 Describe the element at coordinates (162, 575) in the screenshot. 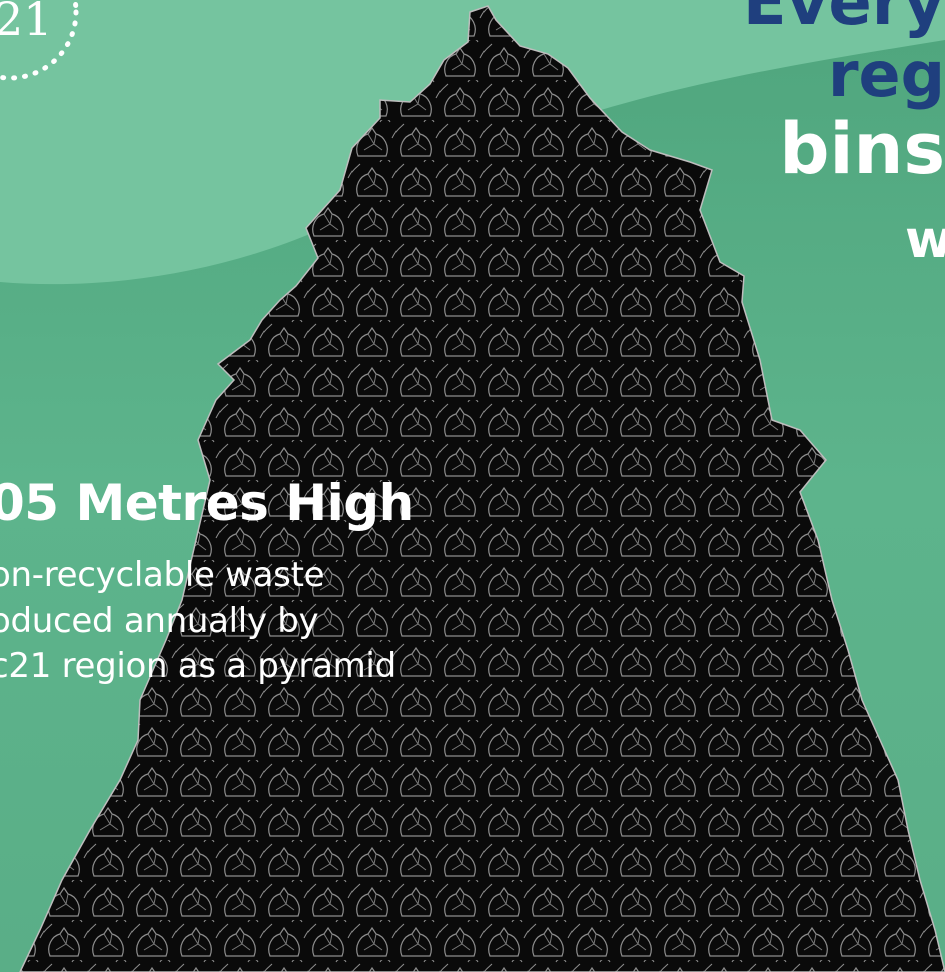

I see `stat-description-line-1: on-recyclable waste` at that location.